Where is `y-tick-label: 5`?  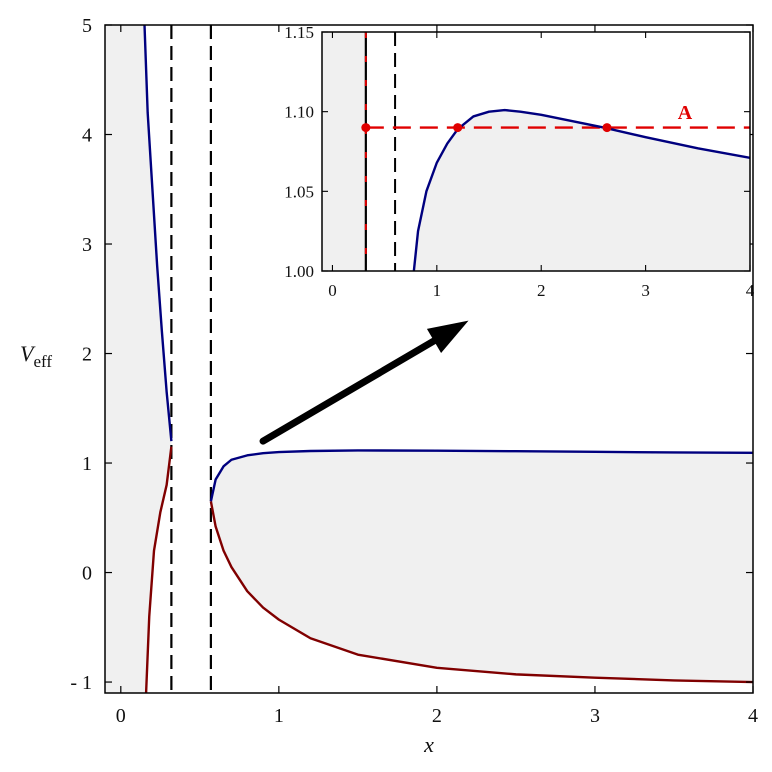 y-tick-label: 5 is located at coordinates (87, 26).